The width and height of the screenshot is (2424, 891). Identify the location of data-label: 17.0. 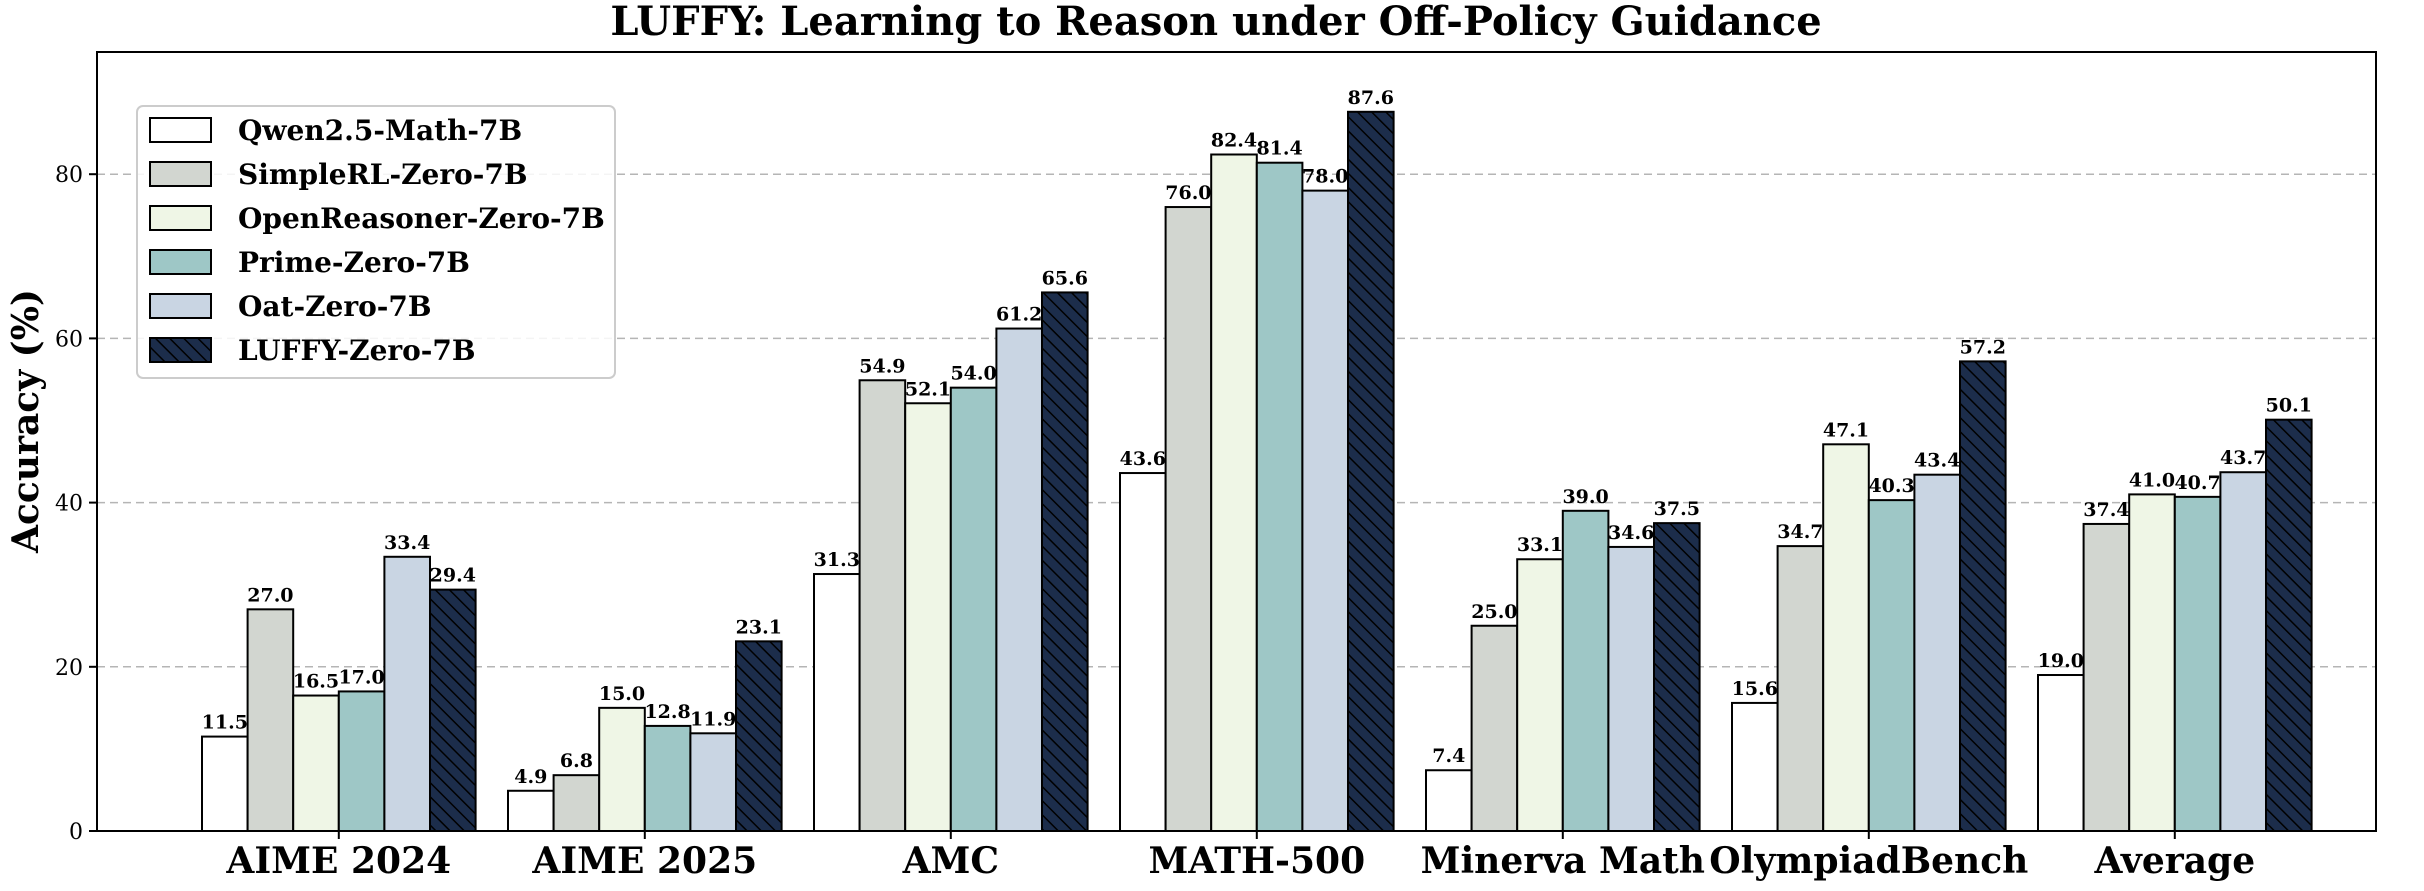
(361, 677).